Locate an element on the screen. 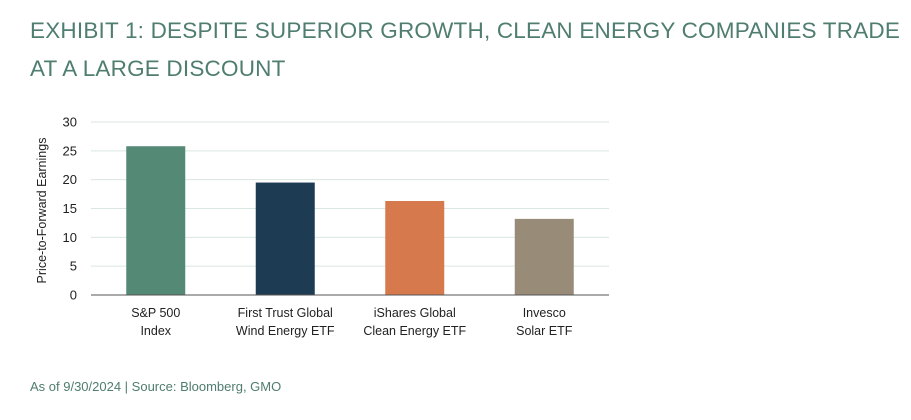  source-note: As of 9/30/2024 | Source: Bloomberg, GMO is located at coordinates (156, 386).